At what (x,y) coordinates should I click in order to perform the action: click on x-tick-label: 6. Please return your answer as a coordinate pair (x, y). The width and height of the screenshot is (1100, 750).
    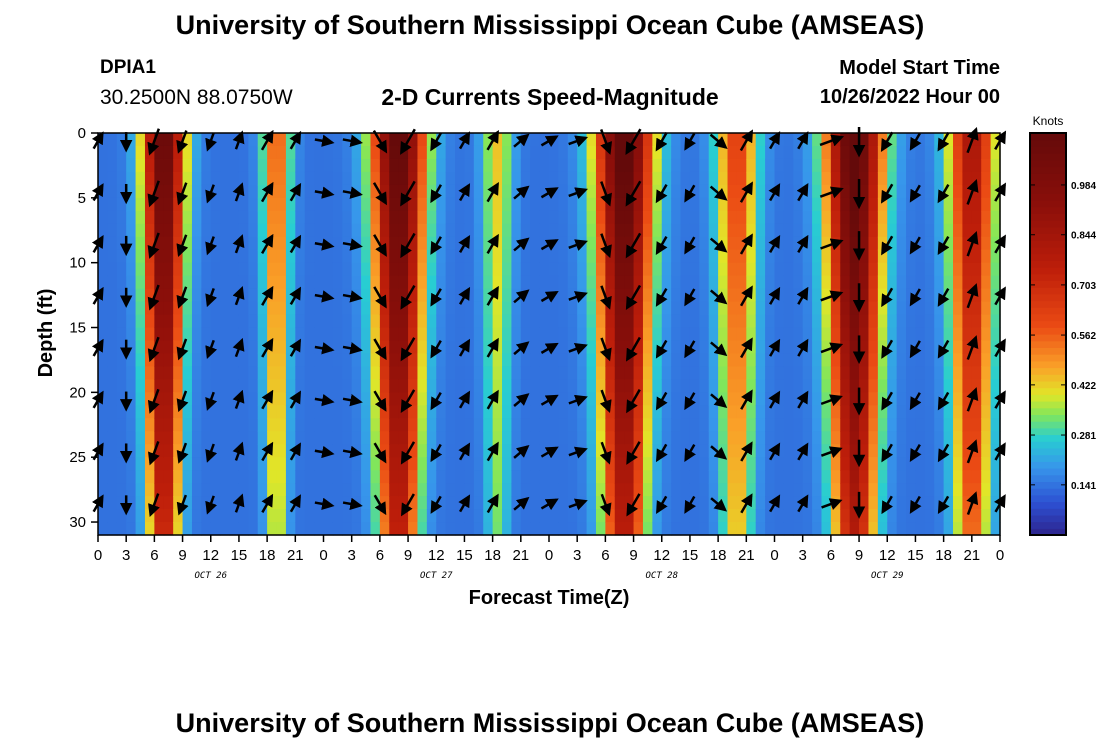
    Looking at the image, I should click on (154, 555).